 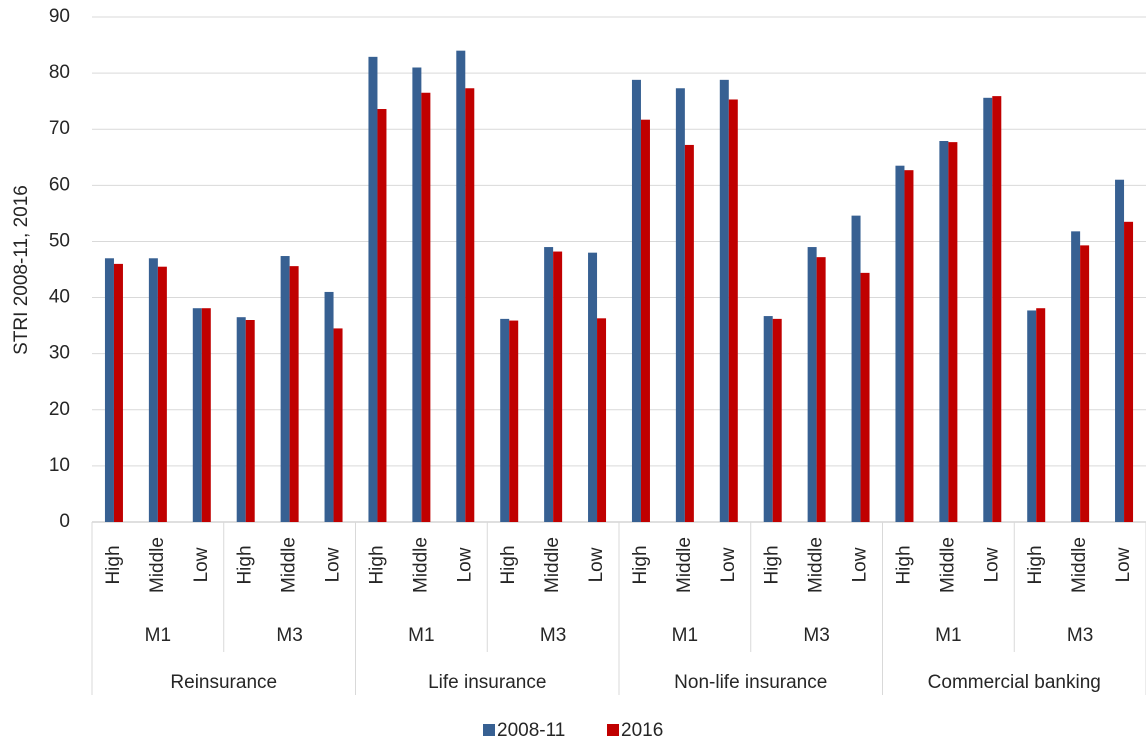 What do you see at coordinates (59, 16) in the screenshot?
I see `y-tick-label: 90` at bounding box center [59, 16].